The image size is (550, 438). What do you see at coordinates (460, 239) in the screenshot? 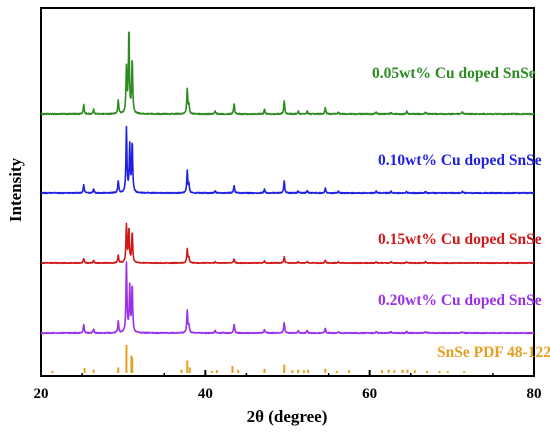
I see `series-label-3: 0.15wt% Cu doped SnSe` at bounding box center [460, 239].